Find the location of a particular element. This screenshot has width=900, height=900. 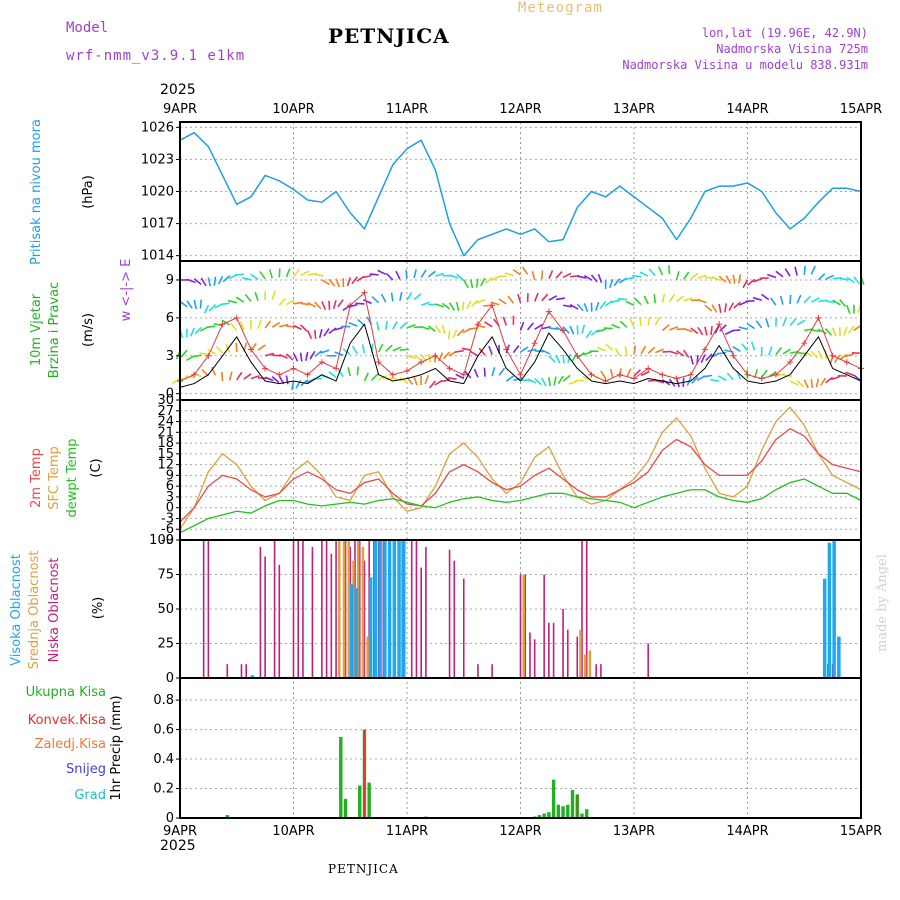

wind-label: 10m Vjetar is located at coordinates (36, 329).